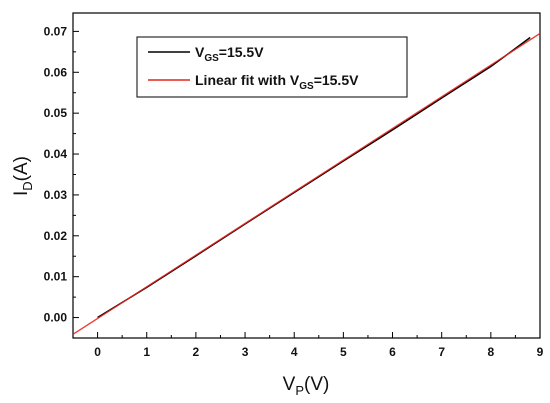 The height and width of the screenshot is (403, 550). Describe the element at coordinates (56, 195) in the screenshot. I see `y-tick-label: 0.03` at that location.